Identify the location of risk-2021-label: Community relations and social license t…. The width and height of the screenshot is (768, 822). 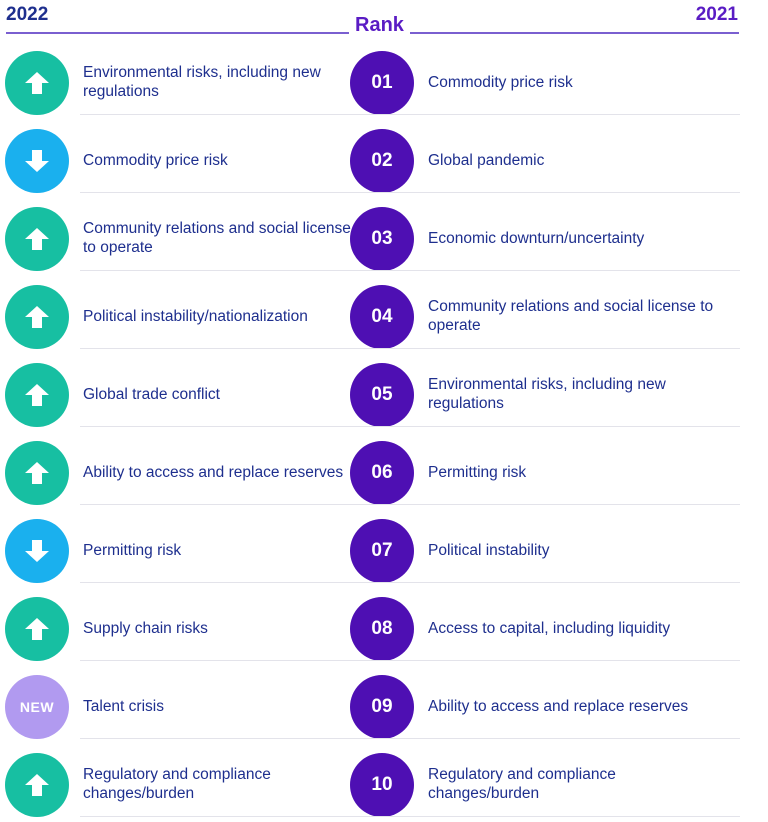
(571, 316).